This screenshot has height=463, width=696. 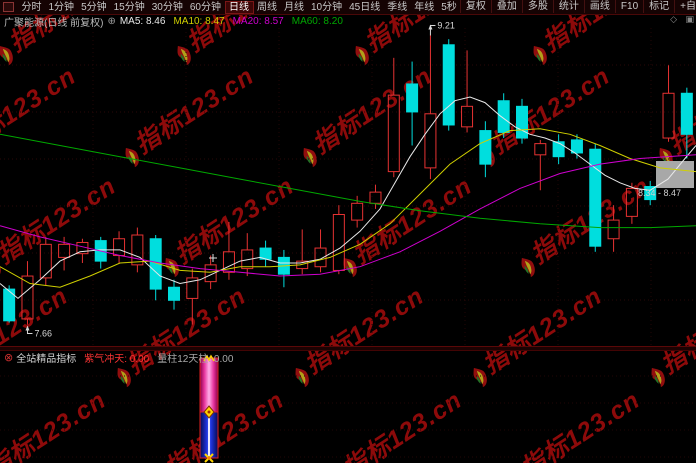 I want to click on column-top-ornament, so click(x=209, y=358).